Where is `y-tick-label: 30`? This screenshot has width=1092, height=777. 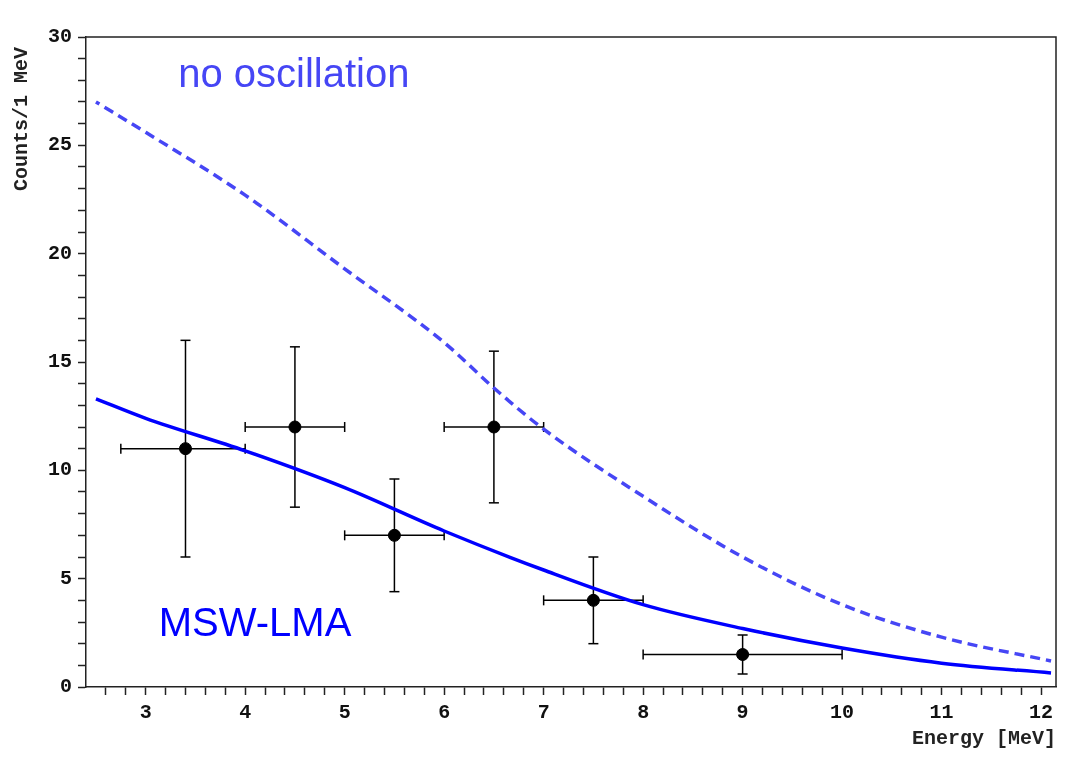
y-tick-label: 30 is located at coordinates (59, 37).